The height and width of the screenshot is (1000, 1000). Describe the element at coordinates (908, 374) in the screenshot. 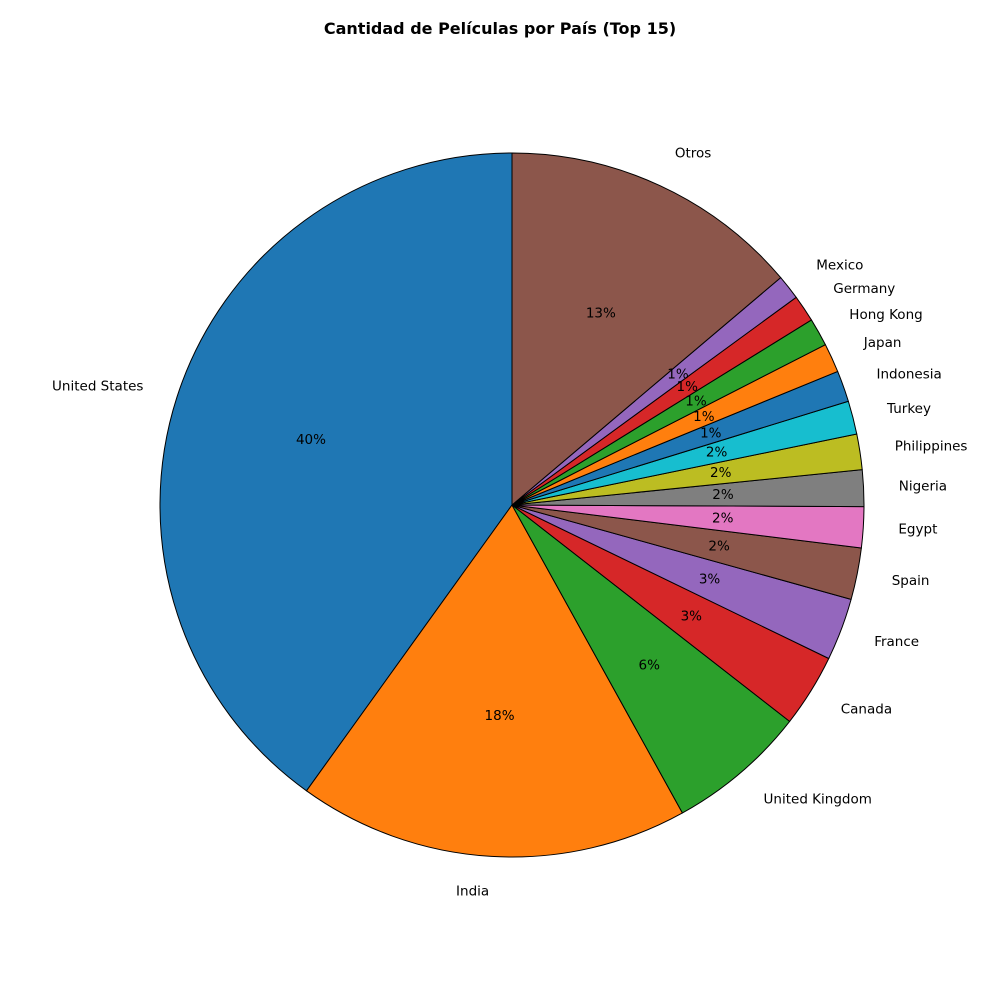

I see `slice-label-indonesia: Indonesia` at that location.